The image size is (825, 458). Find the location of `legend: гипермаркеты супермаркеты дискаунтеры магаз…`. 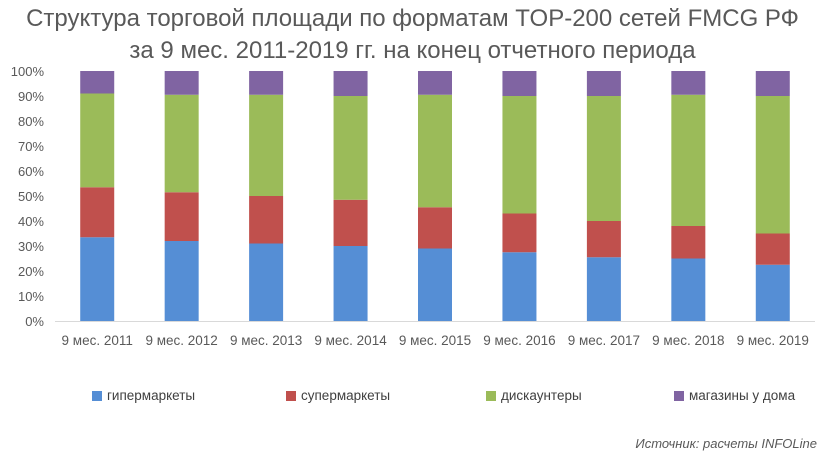

legend: гипермаркеты супермаркеты дискаунтеры магаз… is located at coordinates (412, 398).